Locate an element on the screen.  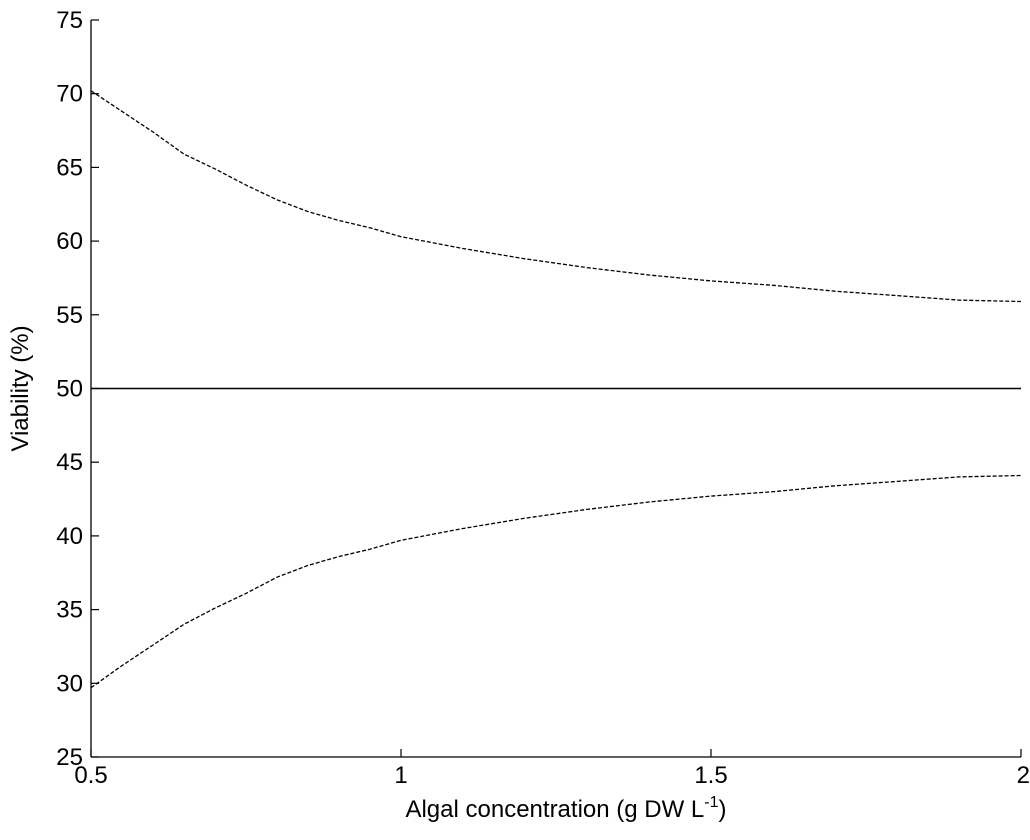
x-tick-label: 1 is located at coordinates (400, 775).